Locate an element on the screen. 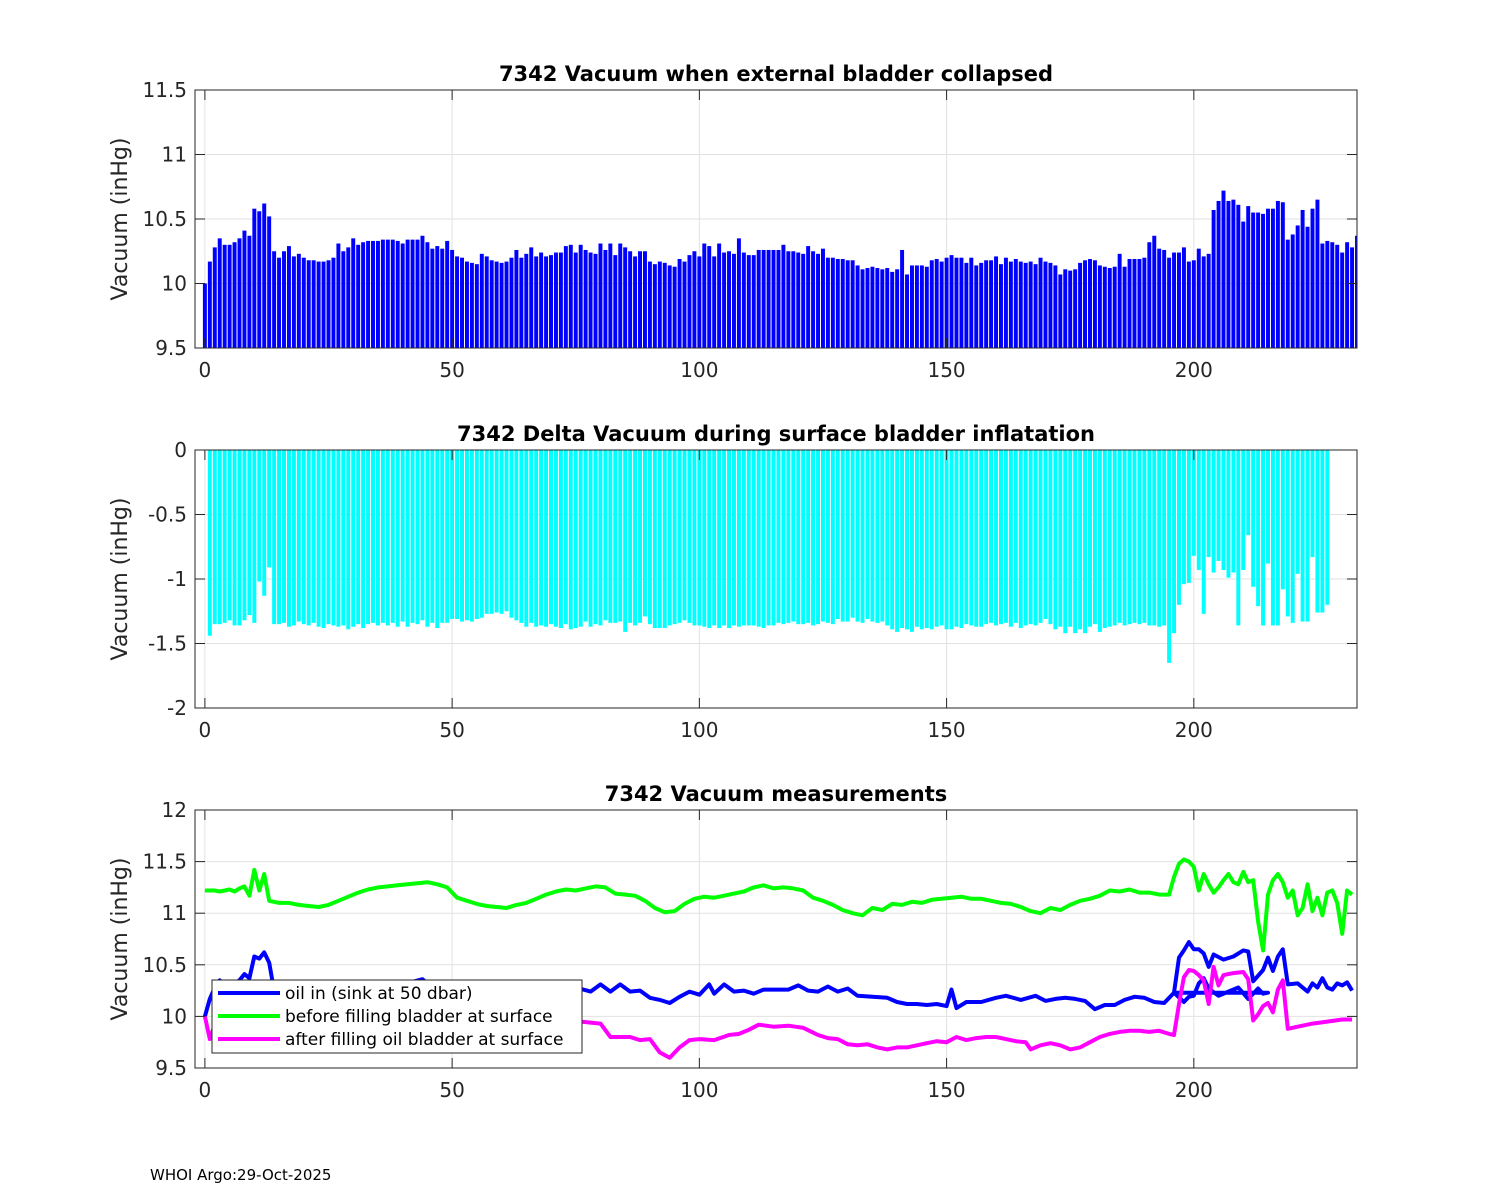  y-tick-label: 12 is located at coordinates (174, 810).